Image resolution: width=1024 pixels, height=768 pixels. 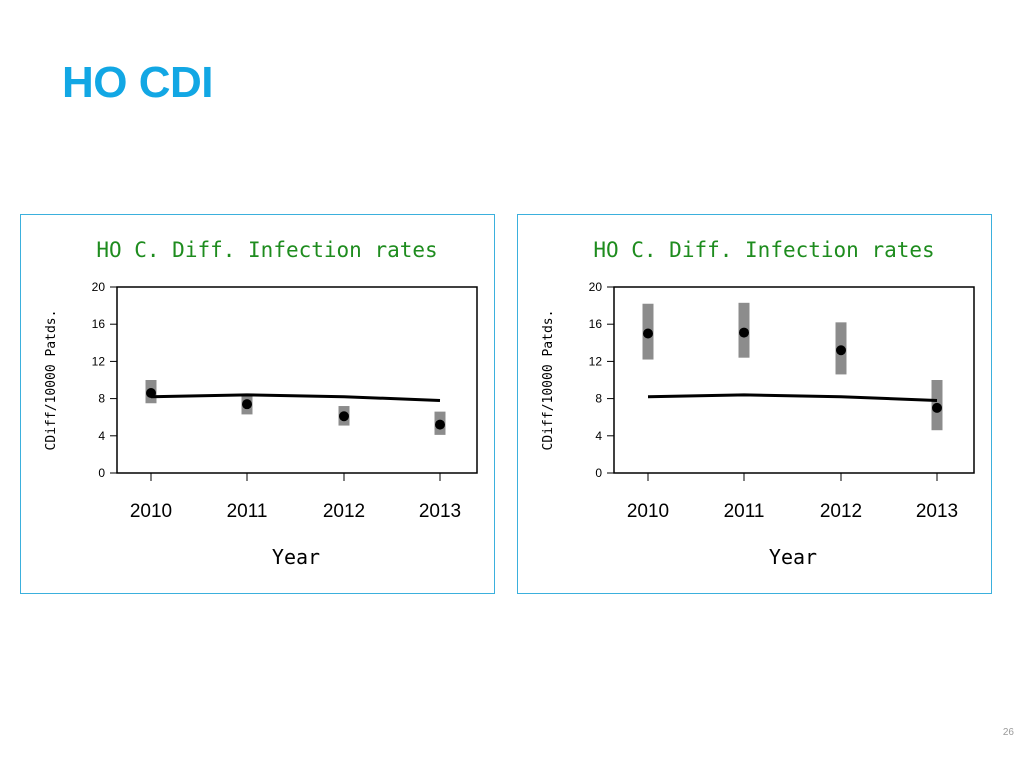 What do you see at coordinates (1008, 732) in the screenshot?
I see `page-number: 26` at bounding box center [1008, 732].